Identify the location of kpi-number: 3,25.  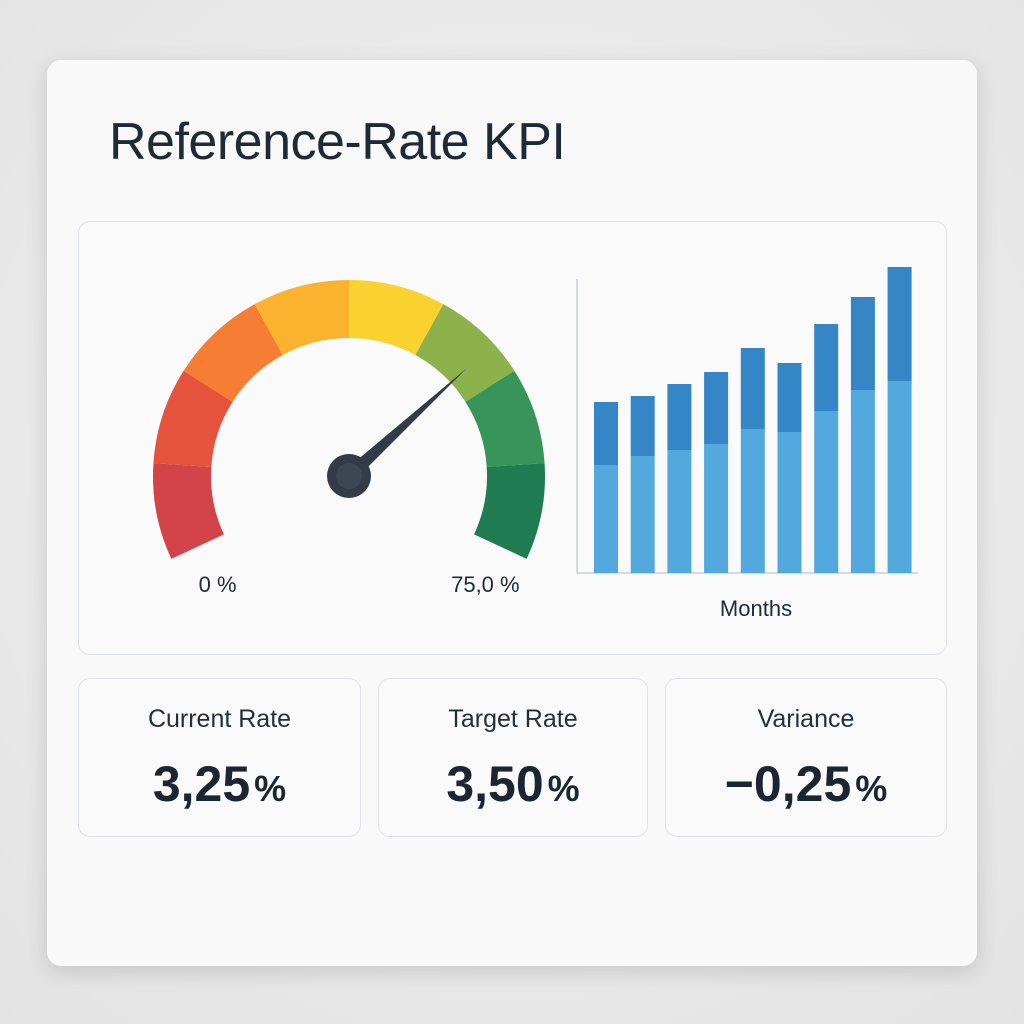
(201, 784).